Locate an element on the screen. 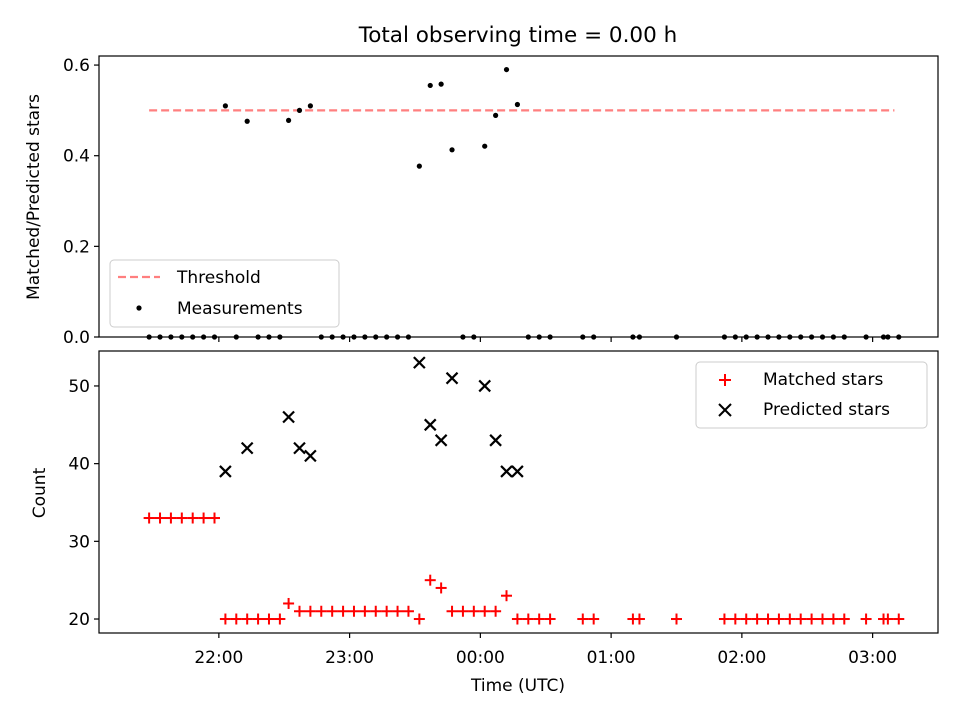  ratio-legend-box is located at coordinates (224, 293).